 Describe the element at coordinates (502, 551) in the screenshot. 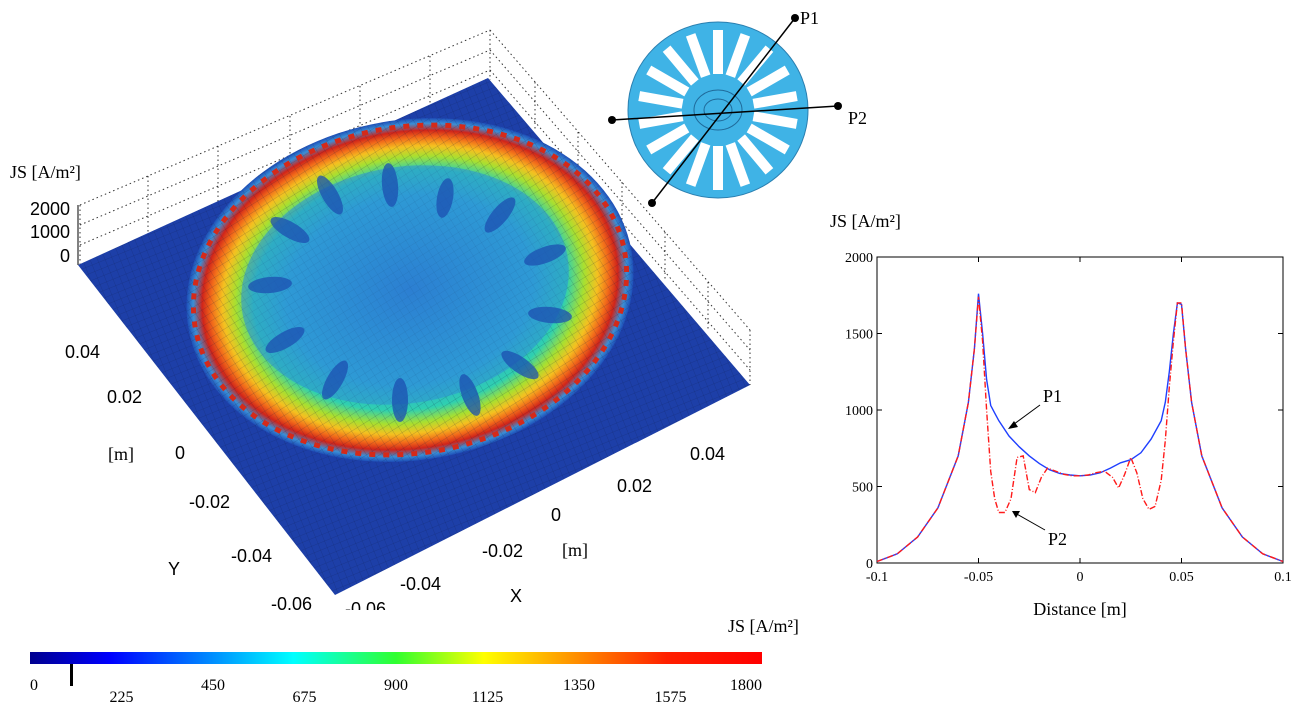

I see `x-tick-2: -0.02` at that location.